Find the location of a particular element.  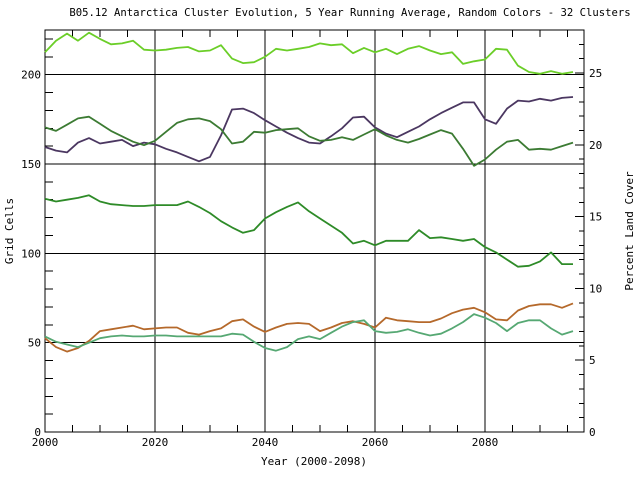

x-tick-label: 2040 is located at coordinates (265, 442).